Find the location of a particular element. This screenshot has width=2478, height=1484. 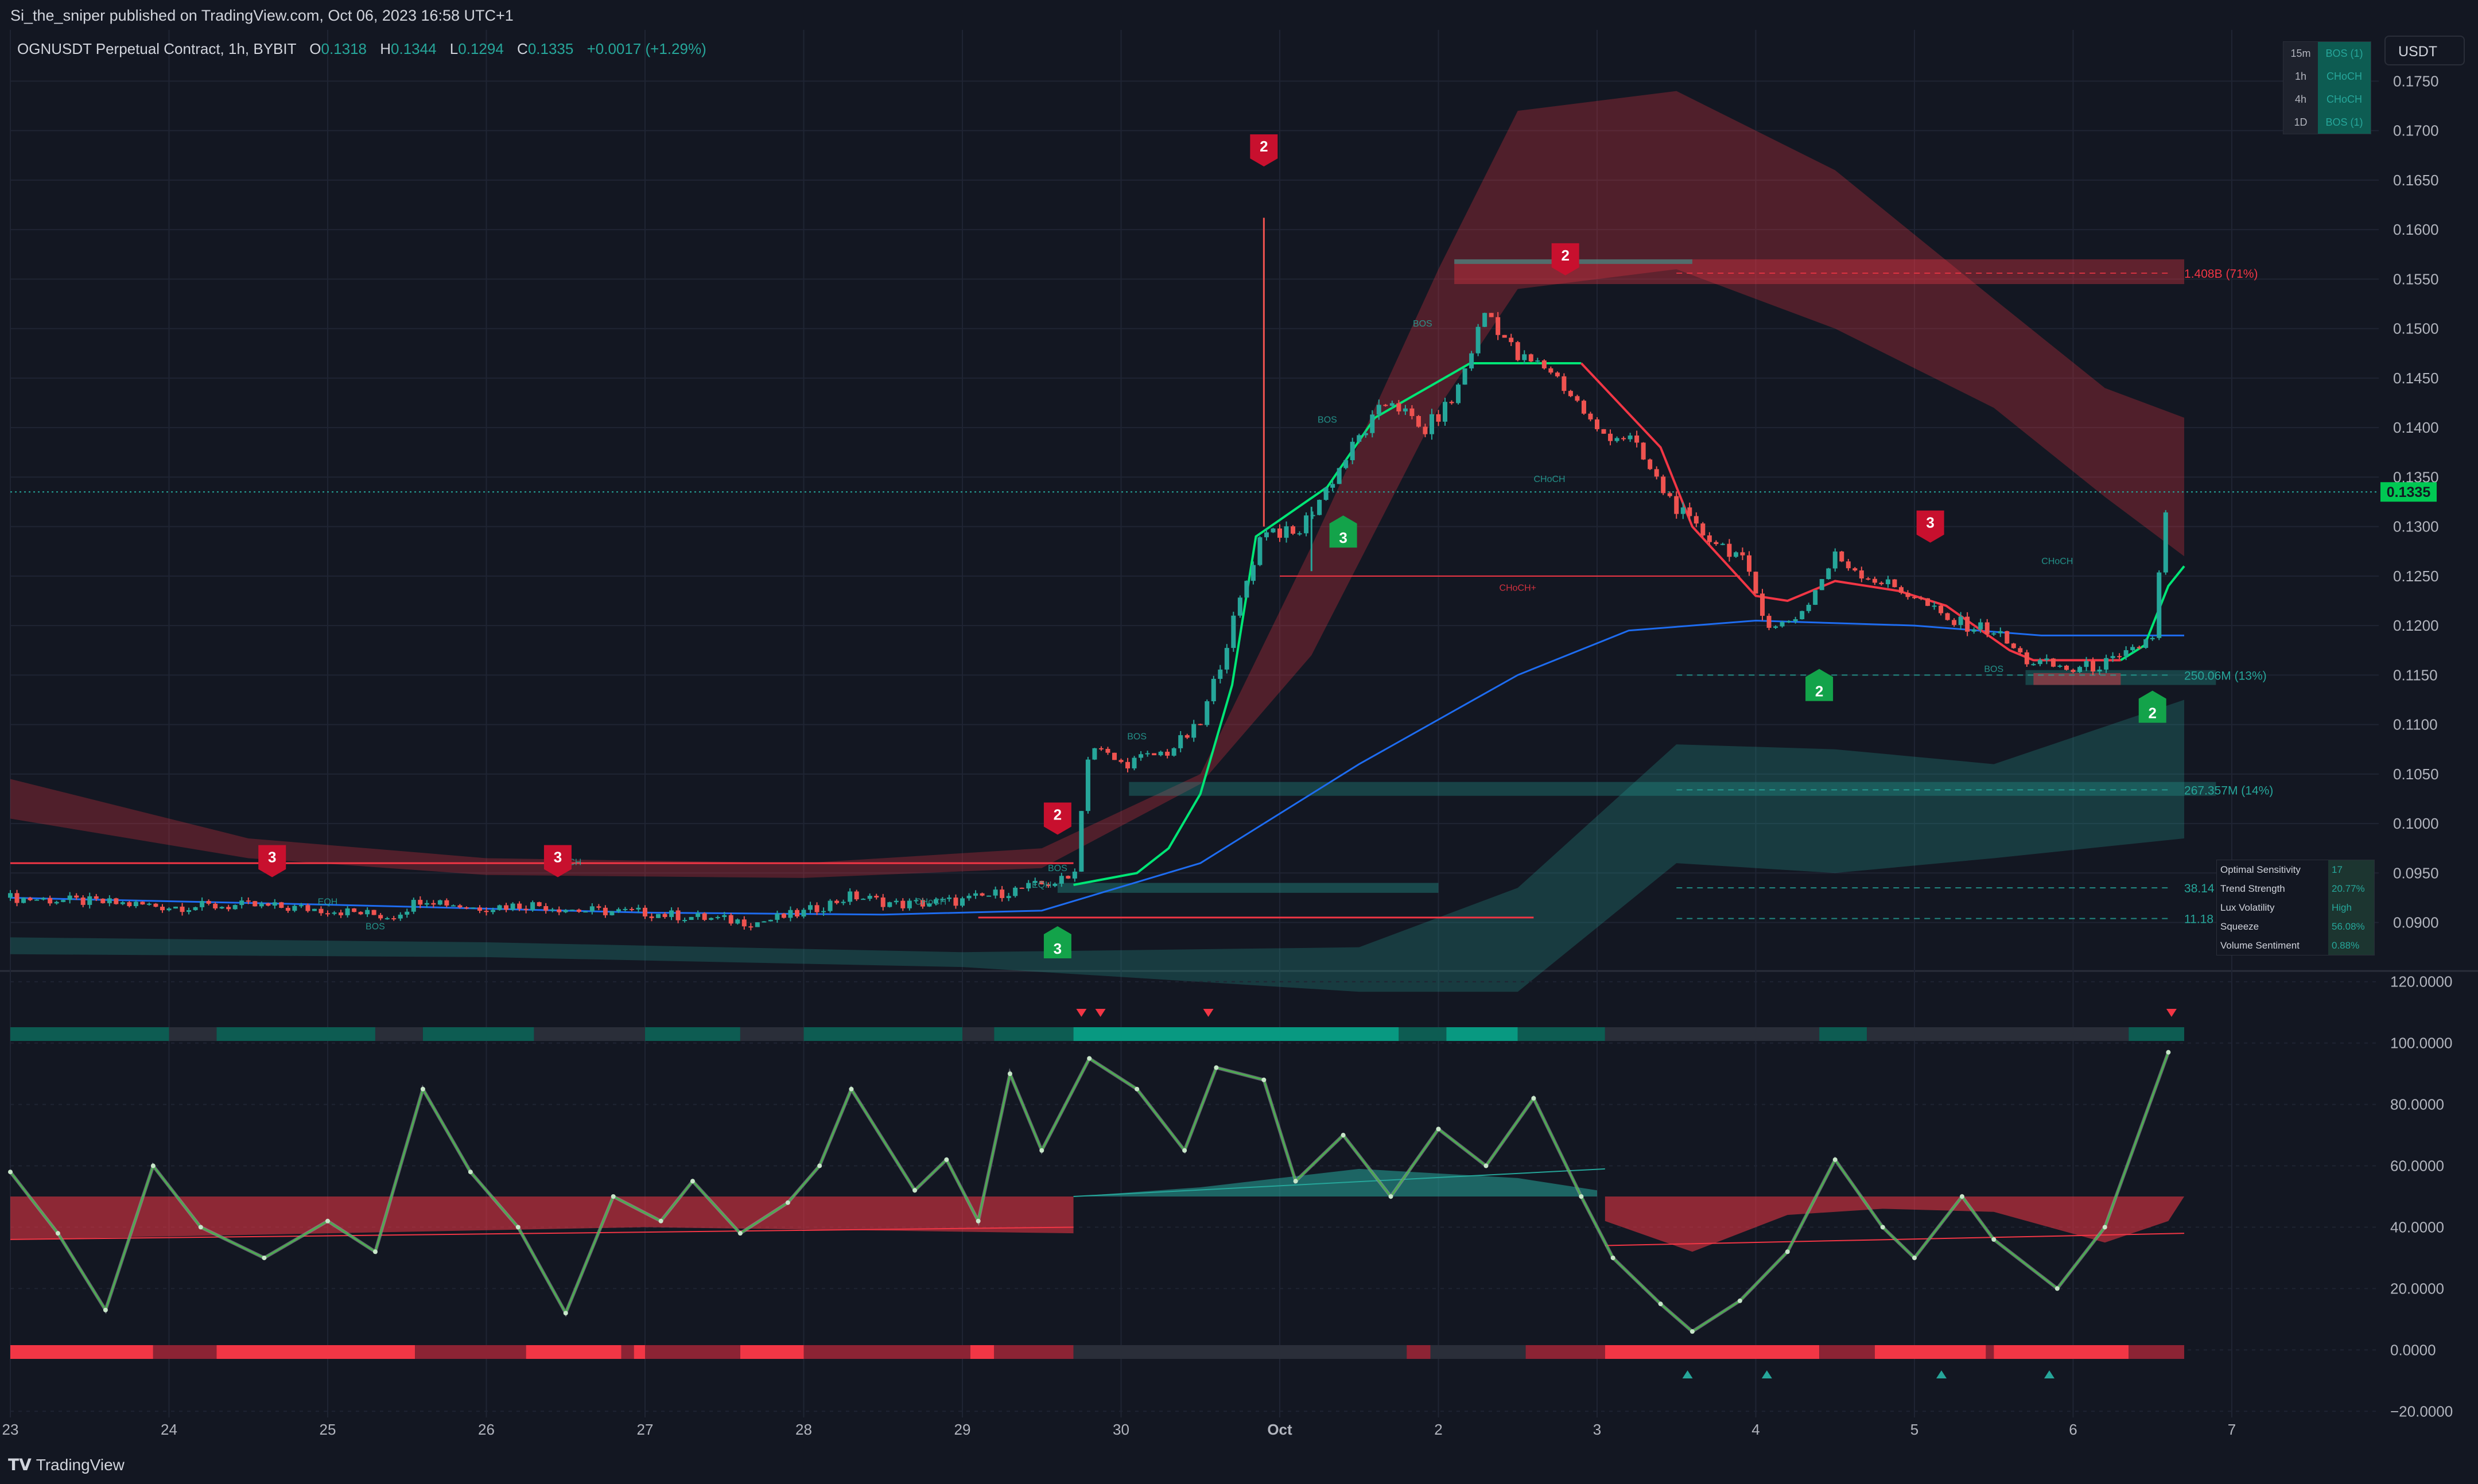

dashboard-key: Lux Volatility is located at coordinates (2272, 907).